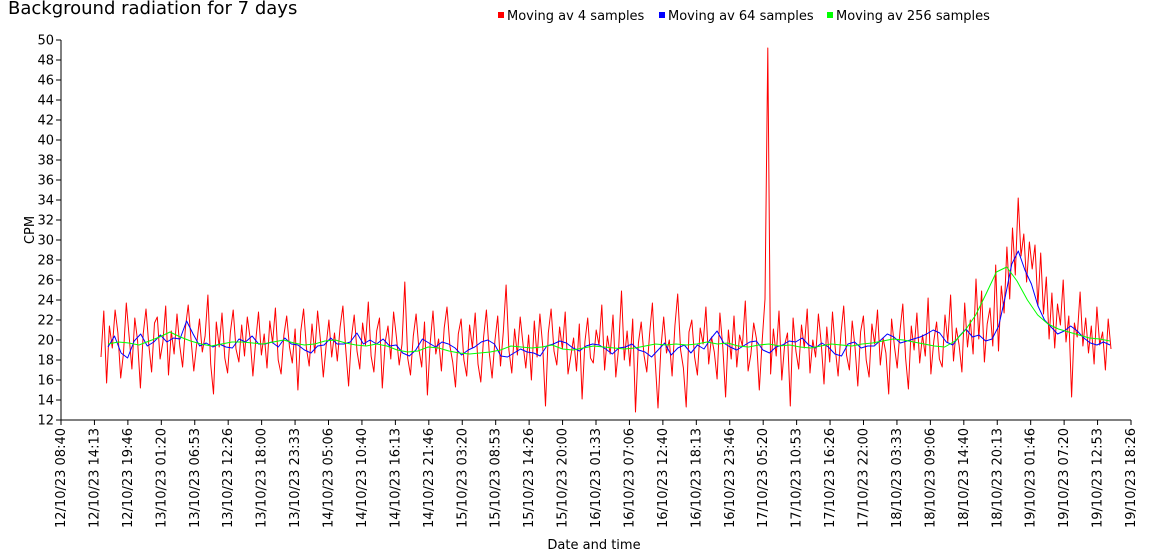 This screenshot has height=560, width=1150. What do you see at coordinates (45, 181) in the screenshot?
I see `y-tick-label: 36` at bounding box center [45, 181].